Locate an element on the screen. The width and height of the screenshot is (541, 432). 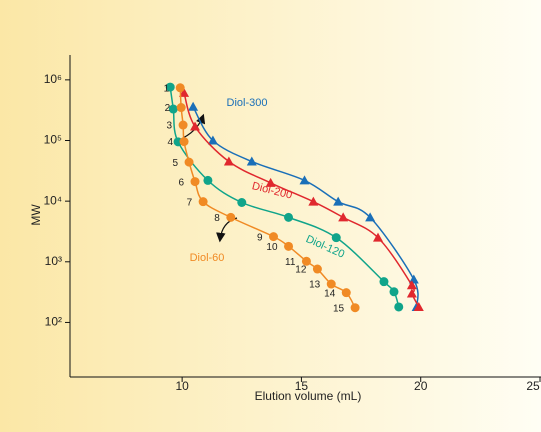
y-tick-label: 10³ is located at coordinates (53, 261).